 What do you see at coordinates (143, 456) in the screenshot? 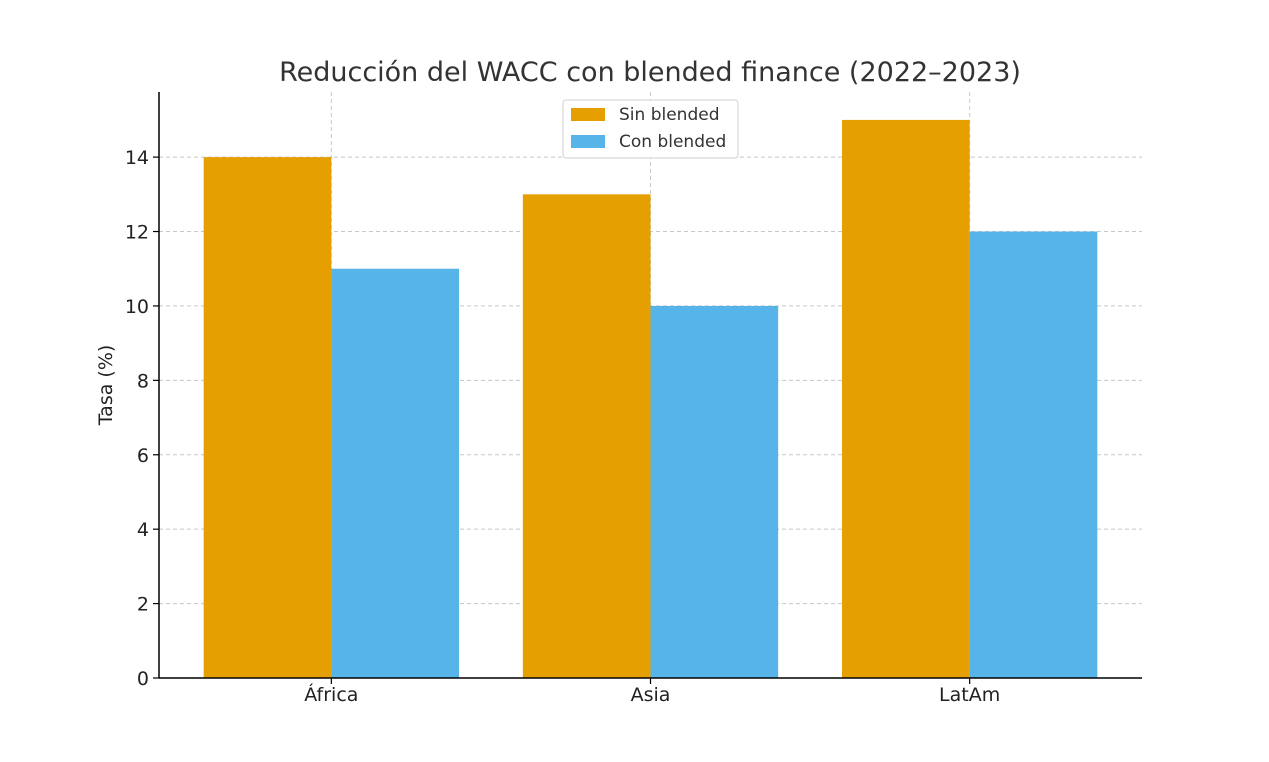
I see `y-tick-label: 6` at bounding box center [143, 456].